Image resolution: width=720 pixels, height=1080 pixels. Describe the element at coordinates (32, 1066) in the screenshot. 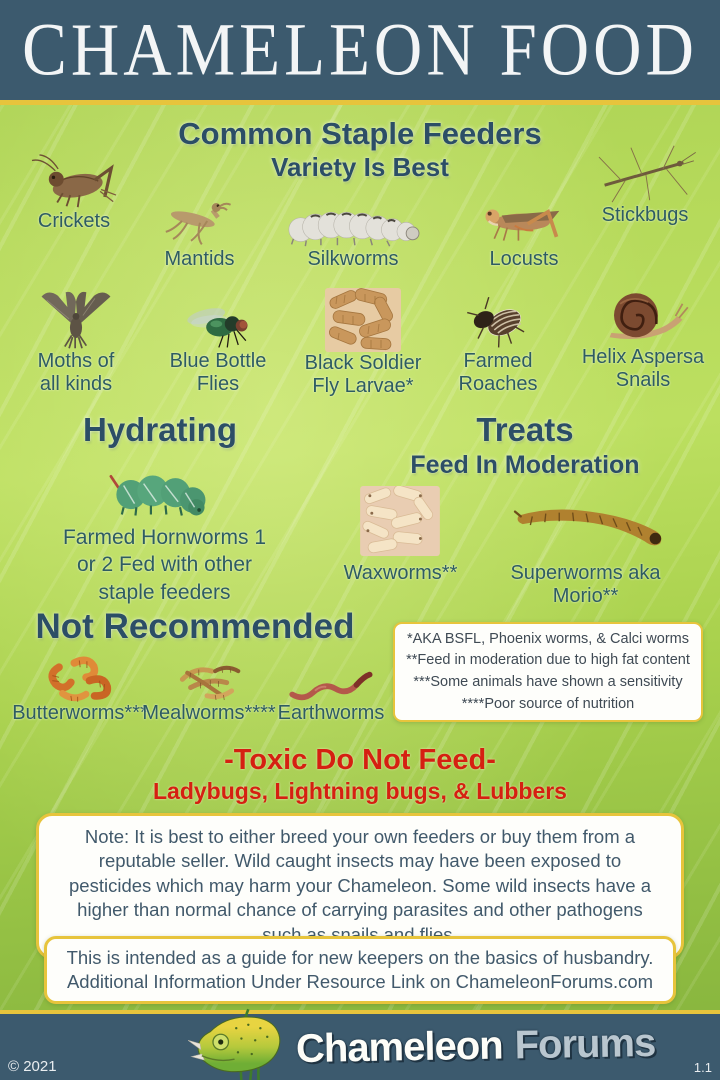

I see `copyright-text: © 2021` at that location.